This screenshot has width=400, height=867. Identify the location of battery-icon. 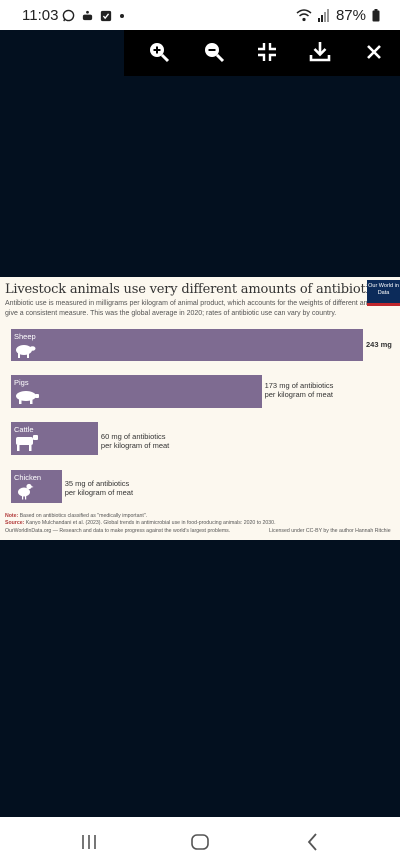
(376, 15).